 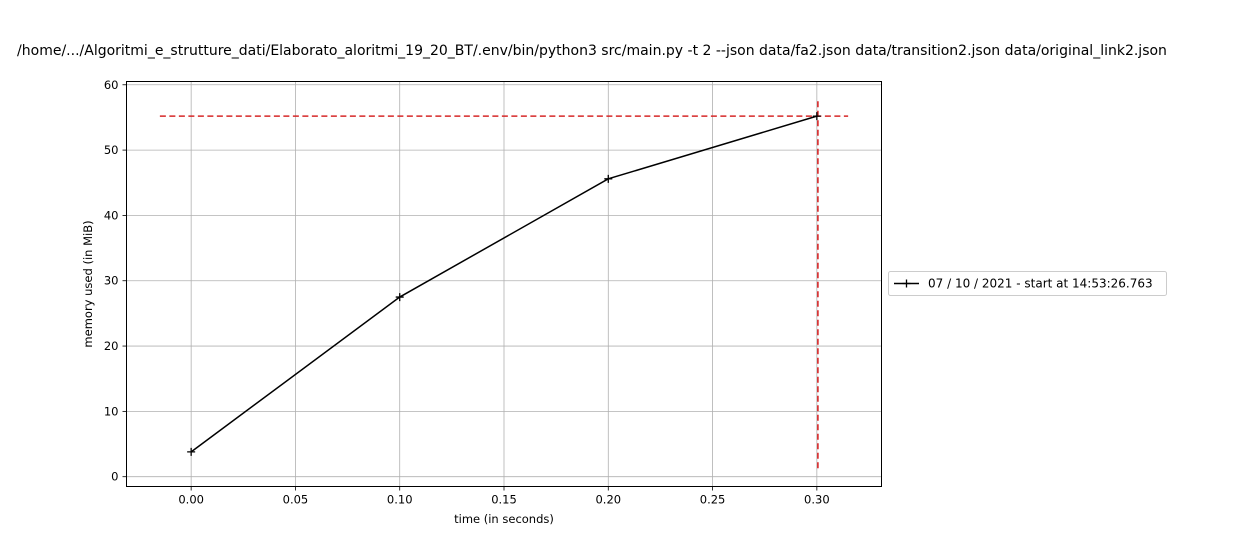 What do you see at coordinates (111, 281) in the screenshot?
I see `y-tick-label: 30` at bounding box center [111, 281].